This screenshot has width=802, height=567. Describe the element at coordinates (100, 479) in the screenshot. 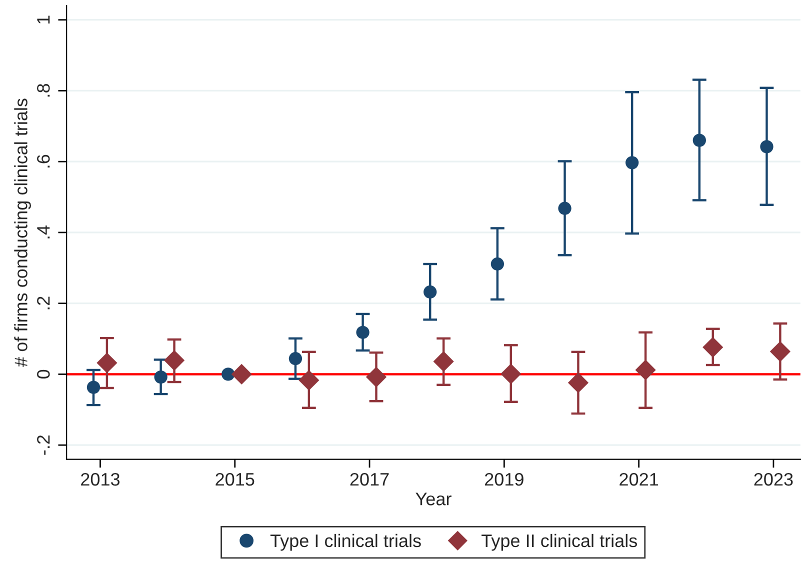

I see `x-tick-label: 2013` at that location.